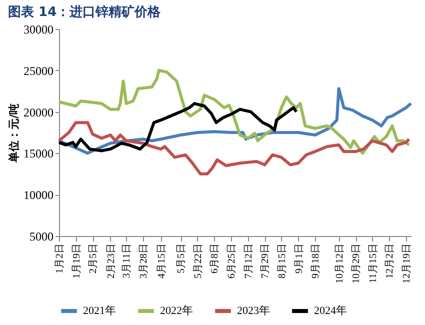 The height and width of the screenshot is (325, 425). Describe the element at coordinates (39, 195) in the screenshot. I see `y-tick-label: 10000` at that location.